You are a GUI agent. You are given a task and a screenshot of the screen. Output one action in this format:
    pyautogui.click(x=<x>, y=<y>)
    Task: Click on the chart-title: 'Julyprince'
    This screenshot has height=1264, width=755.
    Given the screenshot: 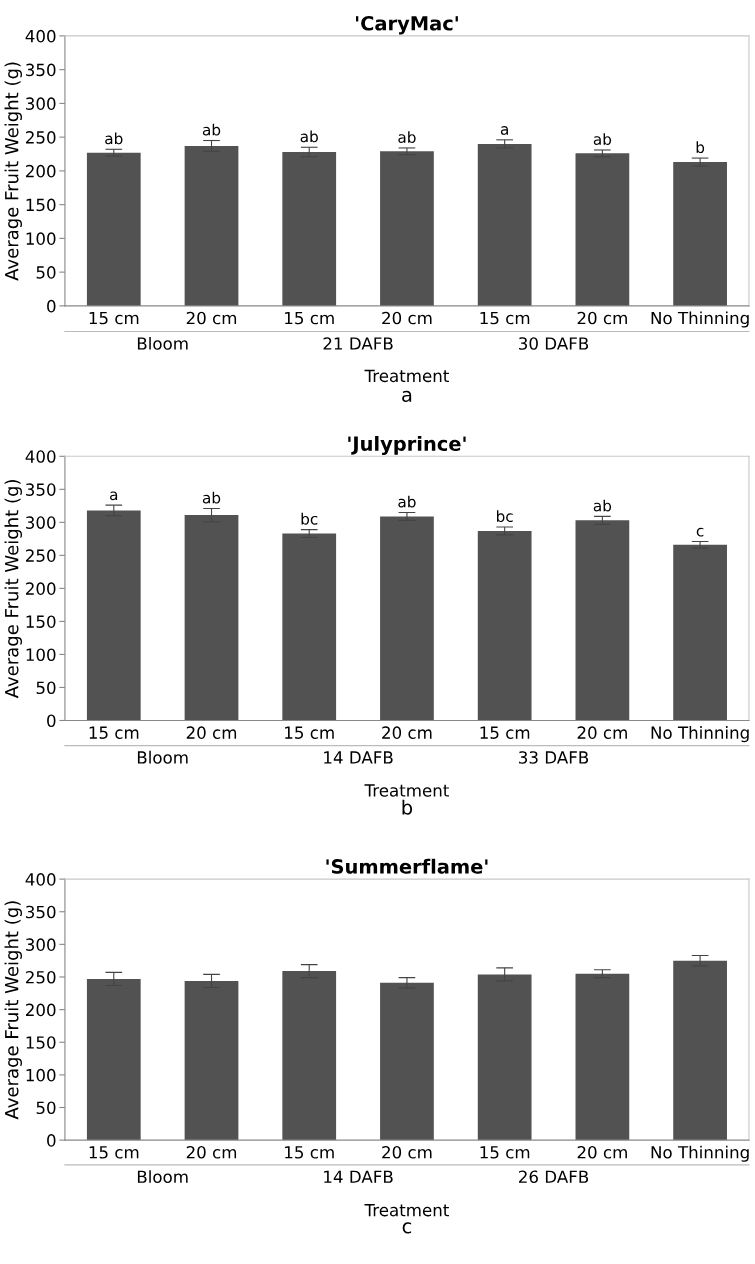 What is the action you would take?
    pyautogui.click(x=407, y=445)
    